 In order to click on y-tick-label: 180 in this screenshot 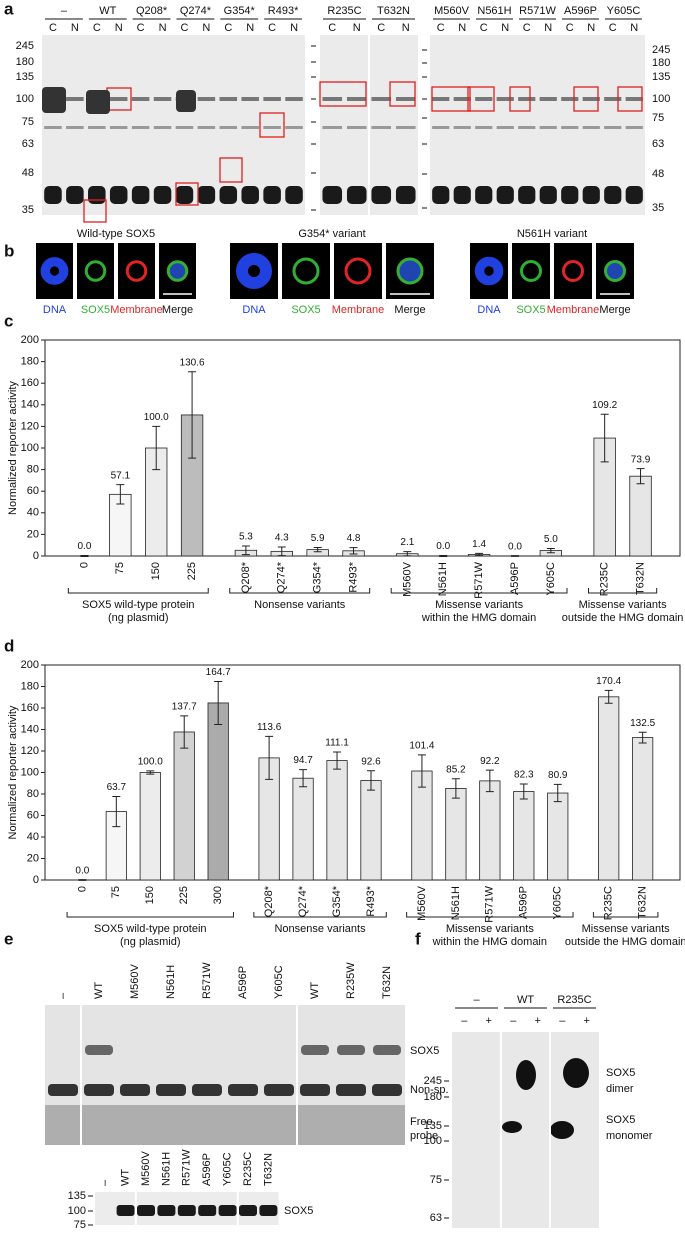, I will do `click(30, 362)`.